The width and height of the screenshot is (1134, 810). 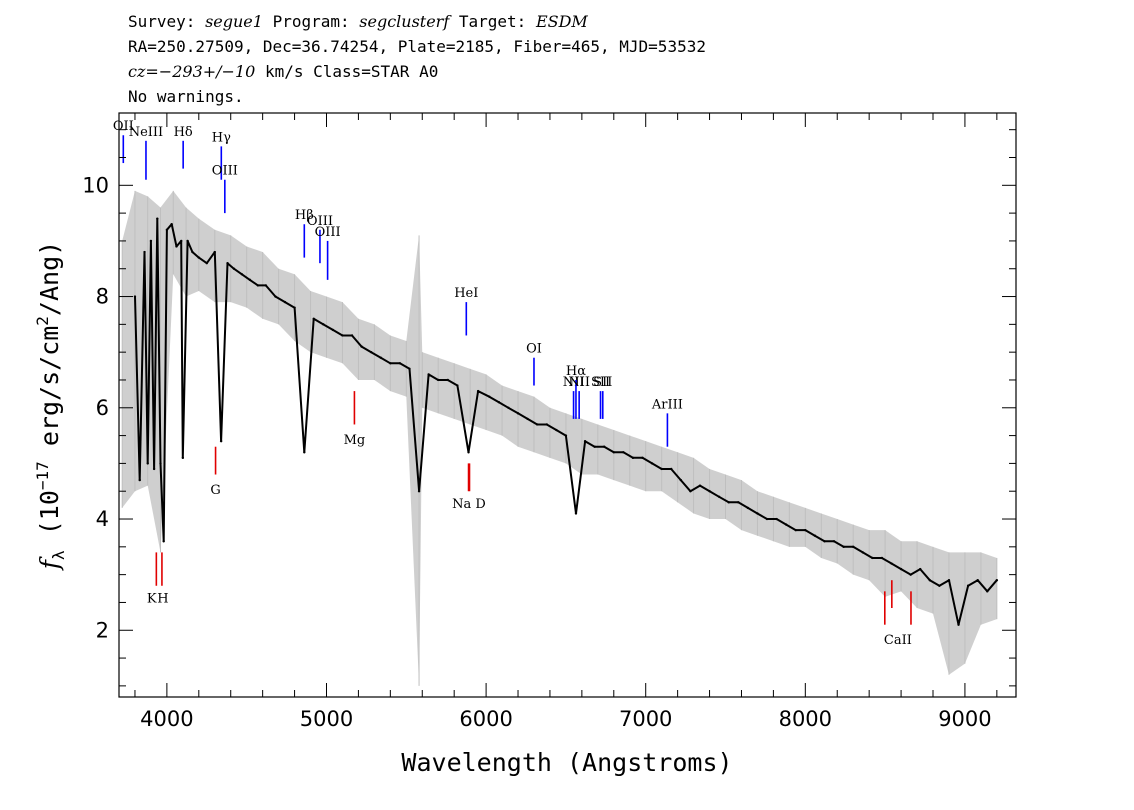 I want to click on emission-line-label: Hγ, so click(x=221, y=137).